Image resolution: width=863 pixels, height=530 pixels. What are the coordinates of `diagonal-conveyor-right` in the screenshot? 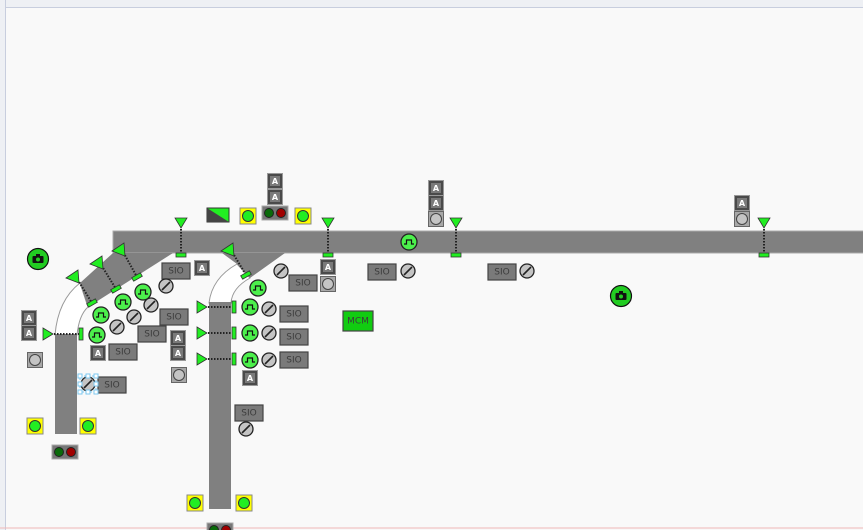 It's located at (253, 265).